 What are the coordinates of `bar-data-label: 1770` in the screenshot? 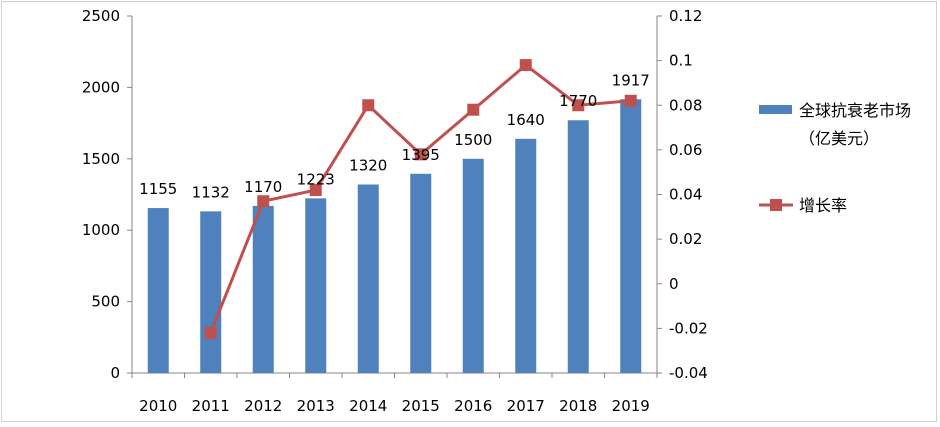 It's located at (578, 101).